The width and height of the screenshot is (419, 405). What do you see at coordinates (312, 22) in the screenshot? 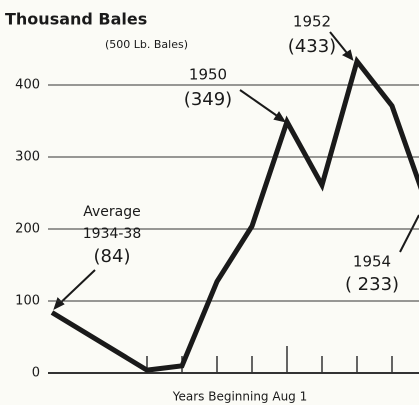
I see `annotation: 1952` at bounding box center [312, 22].